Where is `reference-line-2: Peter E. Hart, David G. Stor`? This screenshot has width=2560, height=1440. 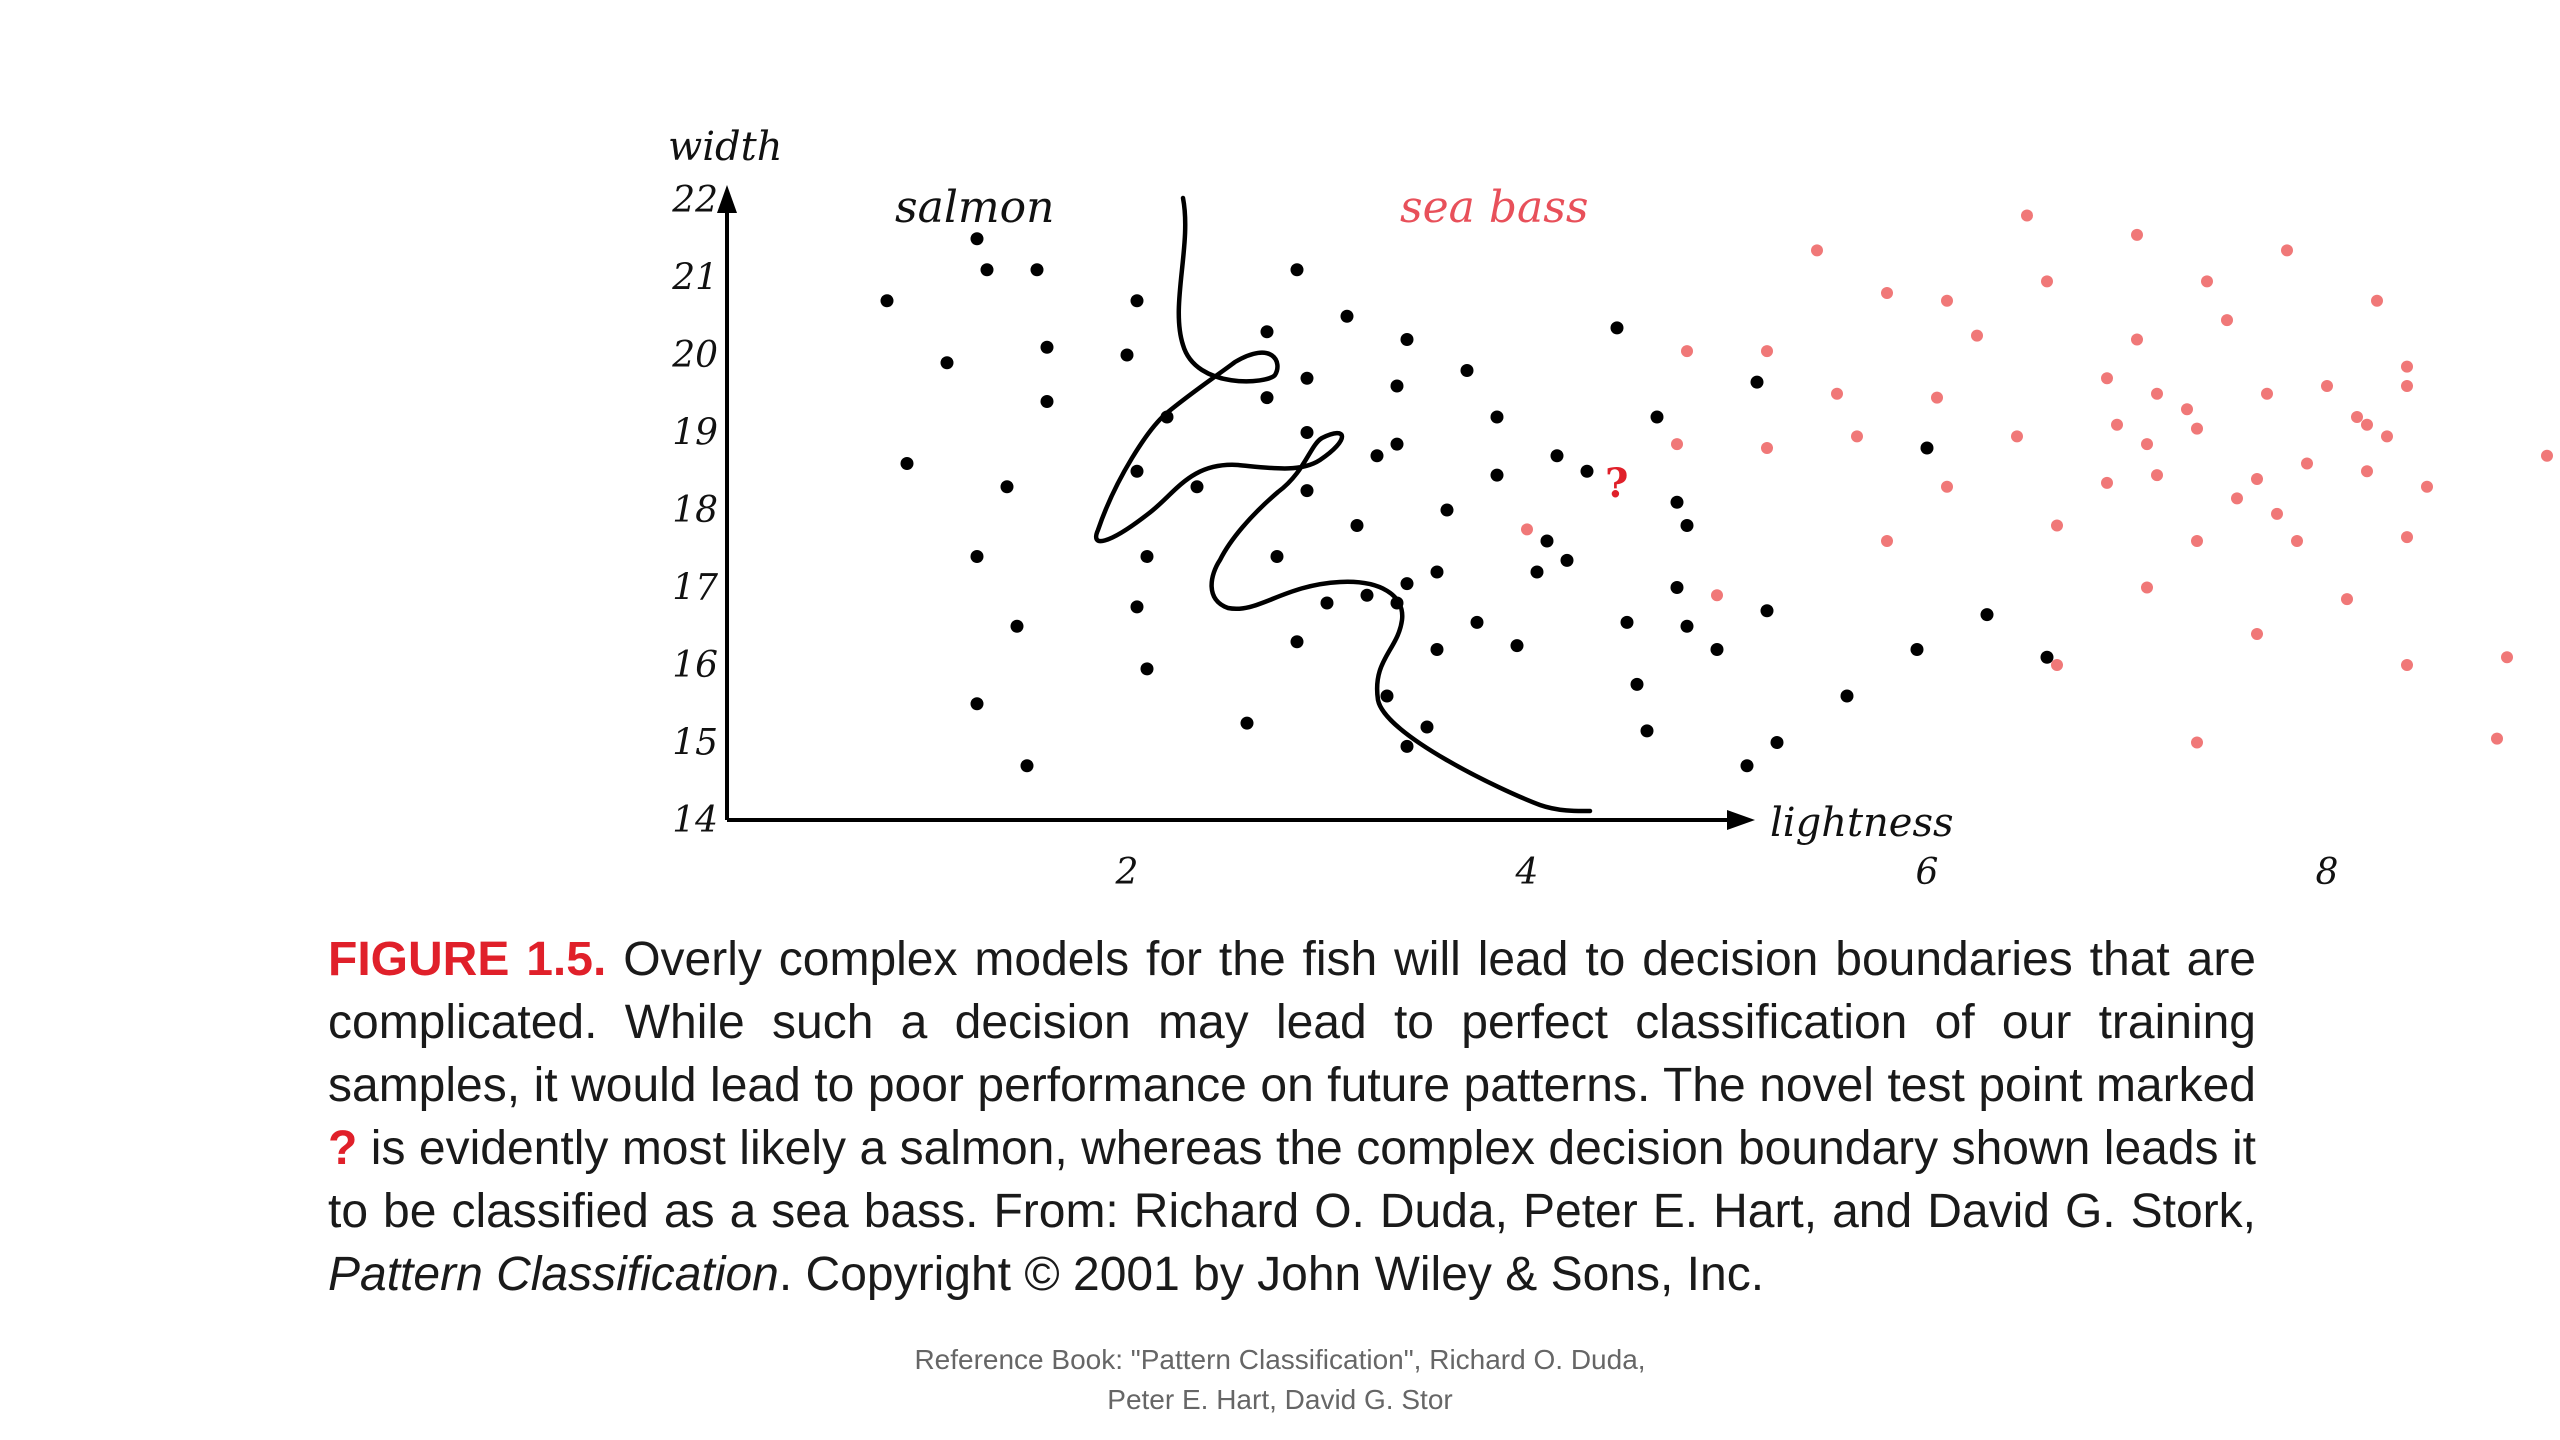
reference-line-2: Peter E. Hart, David G. Stor is located at coordinates (1280, 1399).